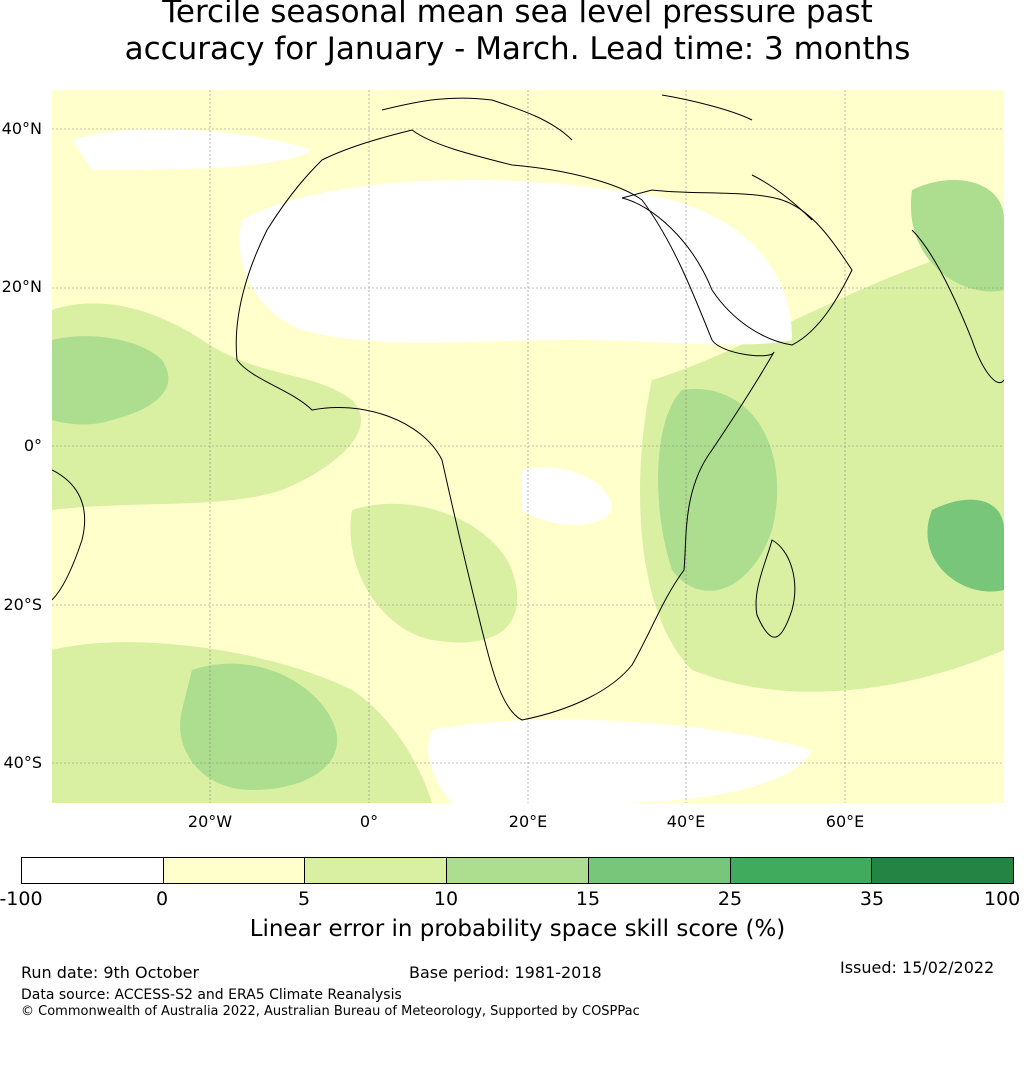 The image size is (1035, 1065). Describe the element at coordinates (446, 899) in the screenshot. I see `colorbar-tick-10: 10` at that location.